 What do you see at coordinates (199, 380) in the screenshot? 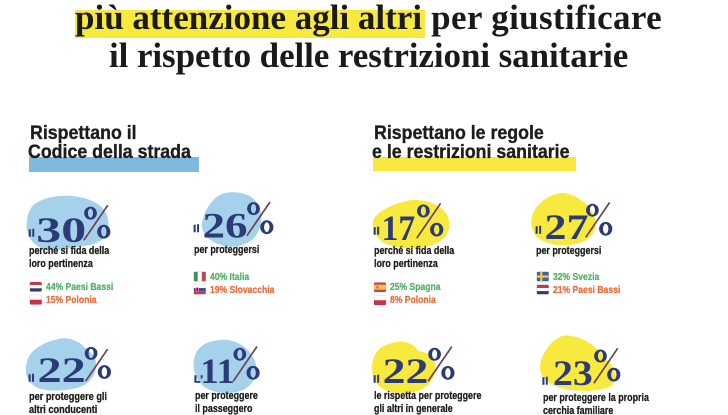
I see `svg-text: L’` at bounding box center [199, 380].